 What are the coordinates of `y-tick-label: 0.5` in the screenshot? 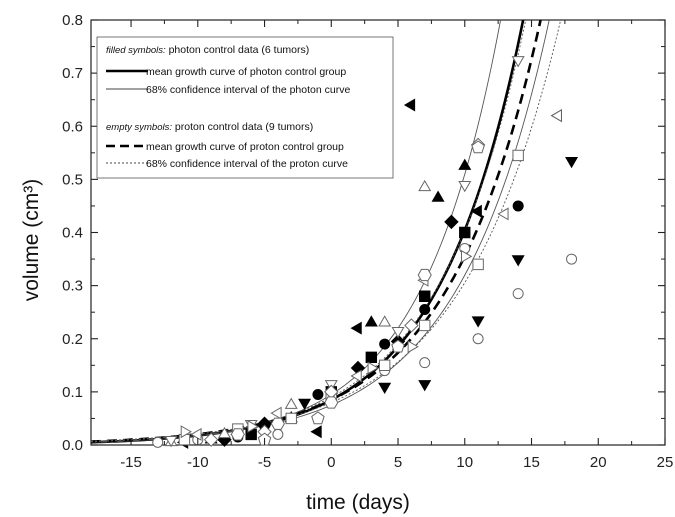 It's located at (72, 179).